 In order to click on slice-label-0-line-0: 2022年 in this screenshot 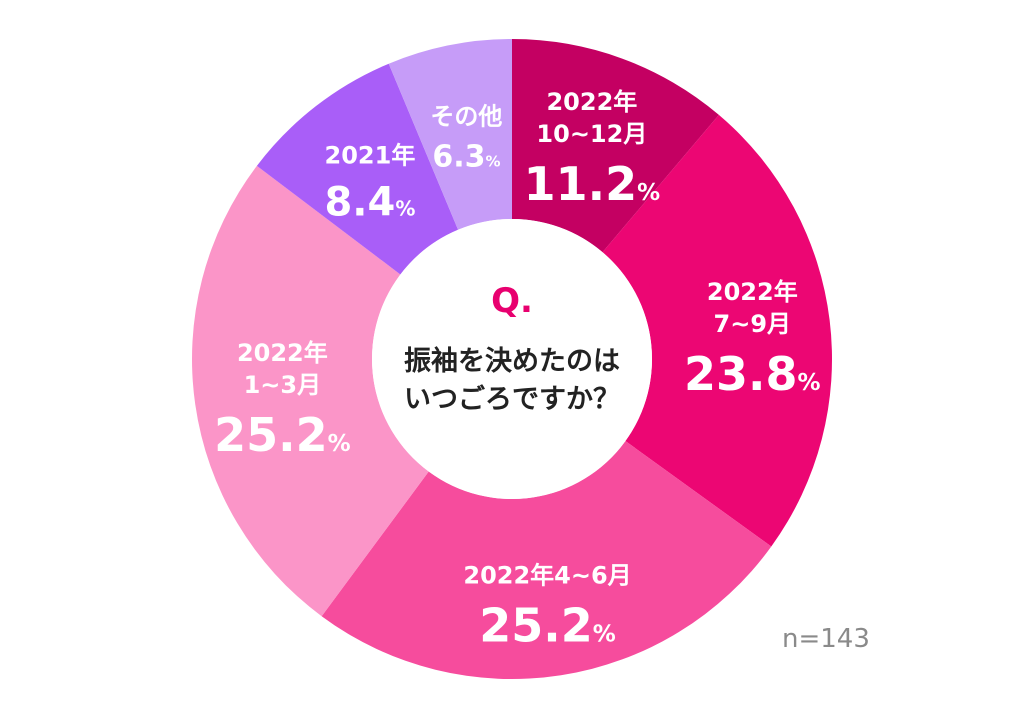, I will do `click(591, 102)`.